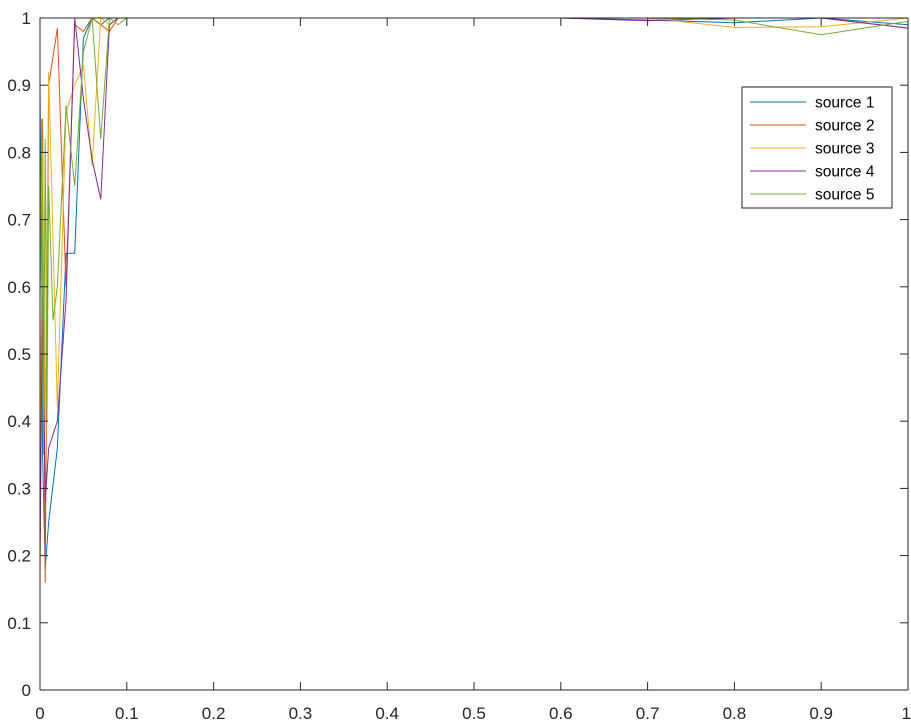  I want to click on y-tick-label: 0.6, so click(19, 287).